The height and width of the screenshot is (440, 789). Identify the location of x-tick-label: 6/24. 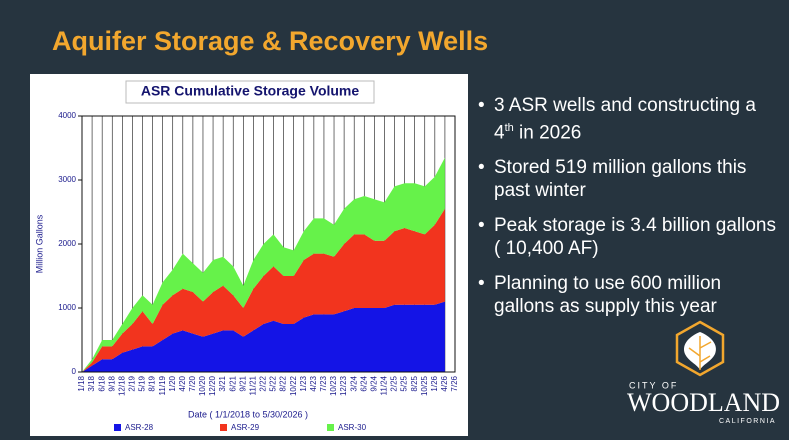
(363, 383).